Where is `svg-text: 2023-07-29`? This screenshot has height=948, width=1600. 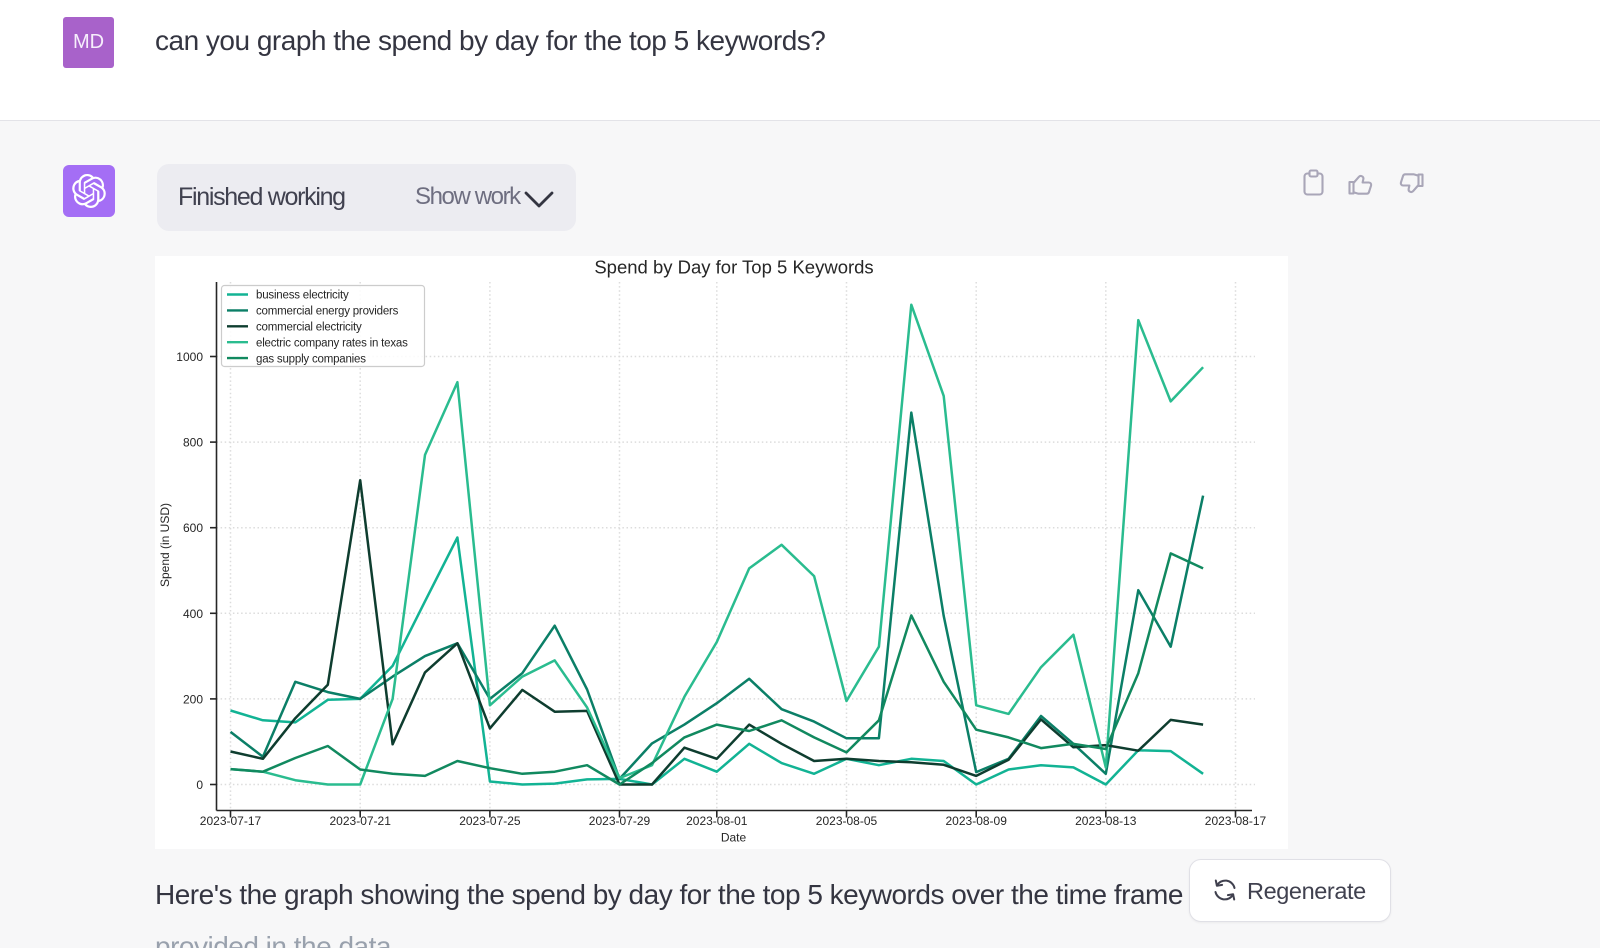
svg-text: 2023-07-29 is located at coordinates (620, 821).